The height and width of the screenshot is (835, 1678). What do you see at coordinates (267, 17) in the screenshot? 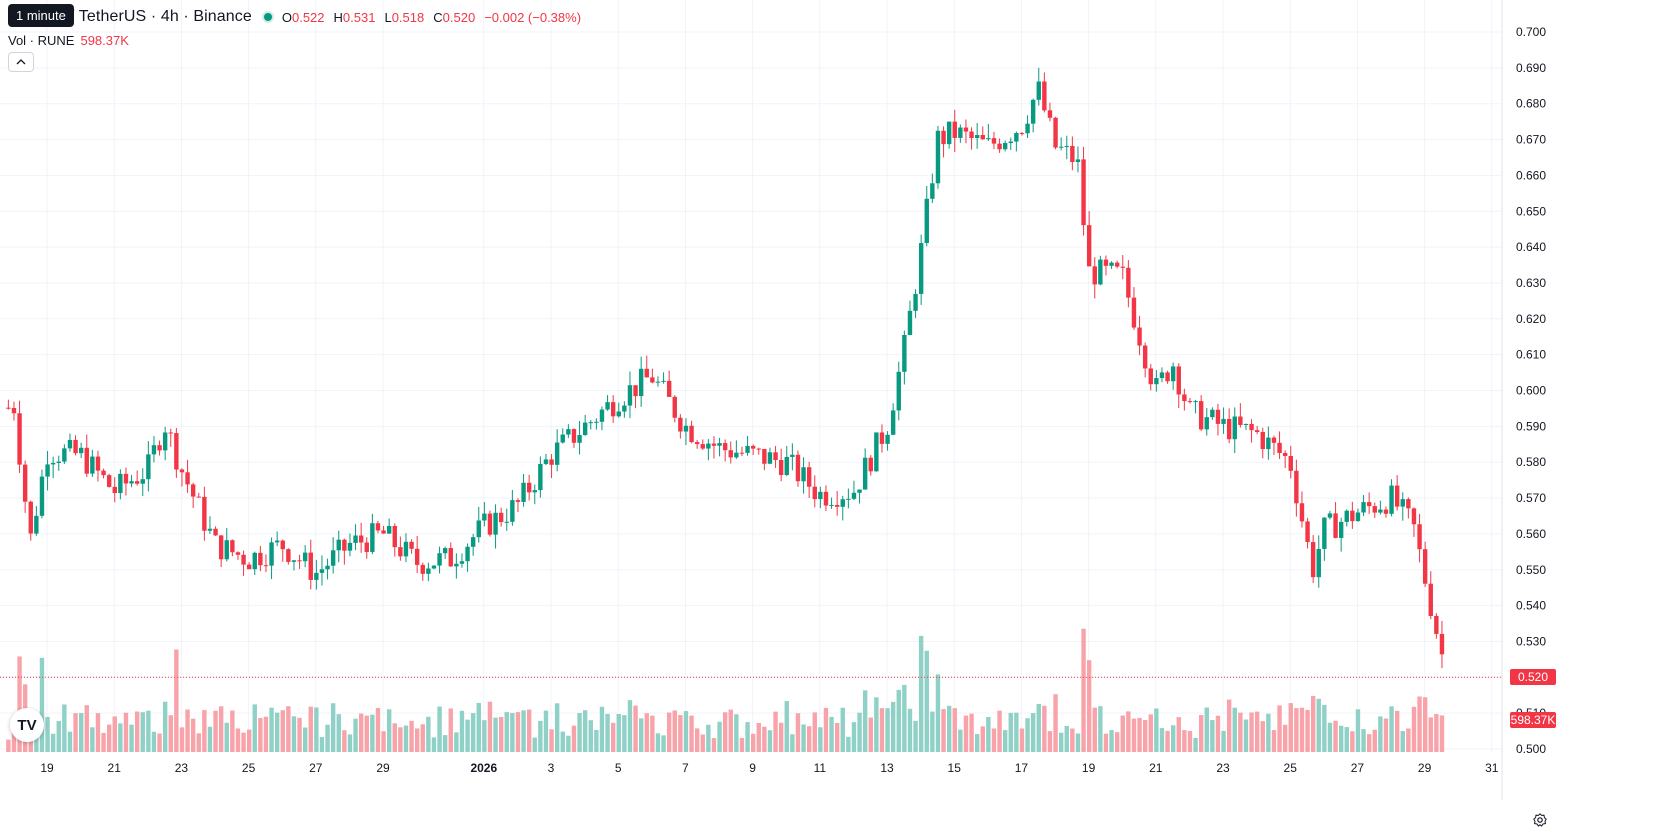
I see `market-status-icon` at bounding box center [267, 17].